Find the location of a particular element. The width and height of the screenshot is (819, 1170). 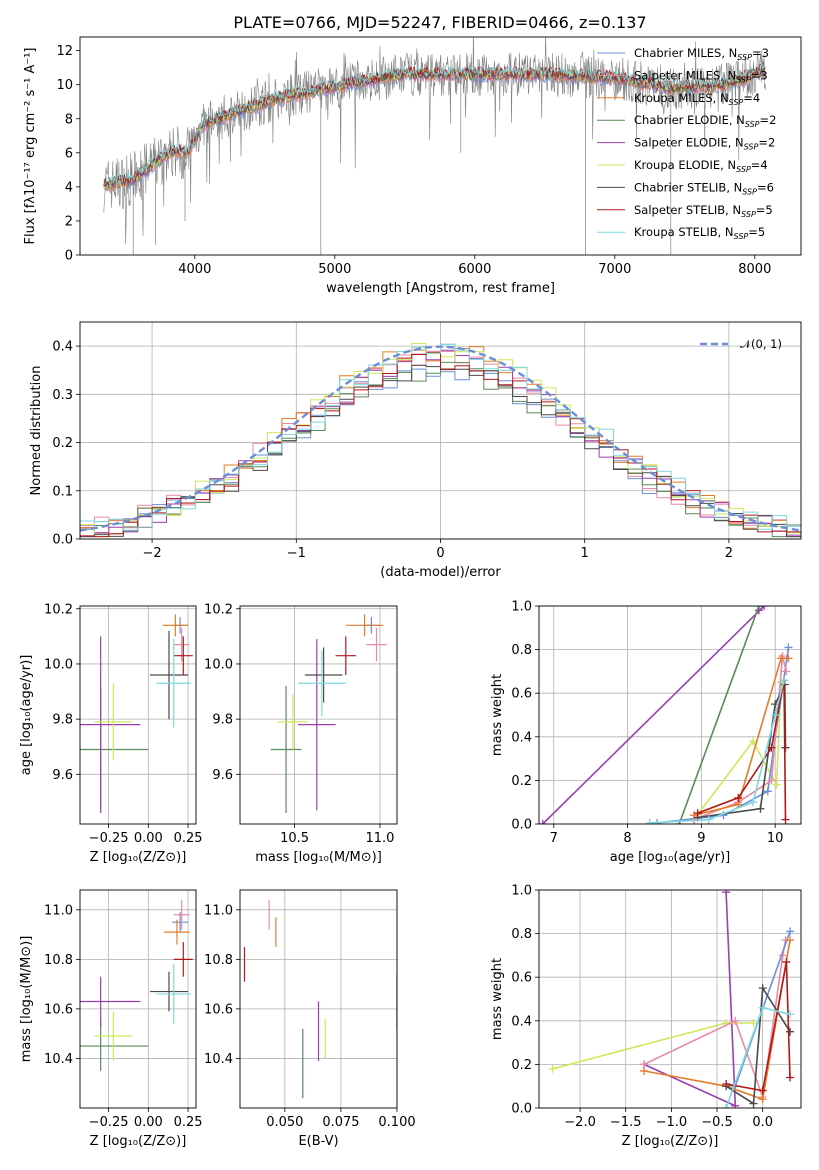

x-tick-label: 11.0 is located at coordinates (379, 838).